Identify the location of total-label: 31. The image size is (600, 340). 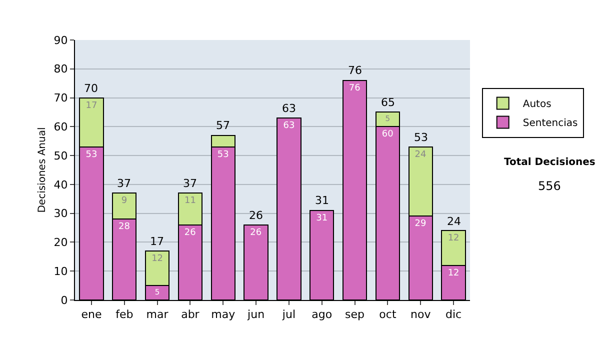
(322, 200).